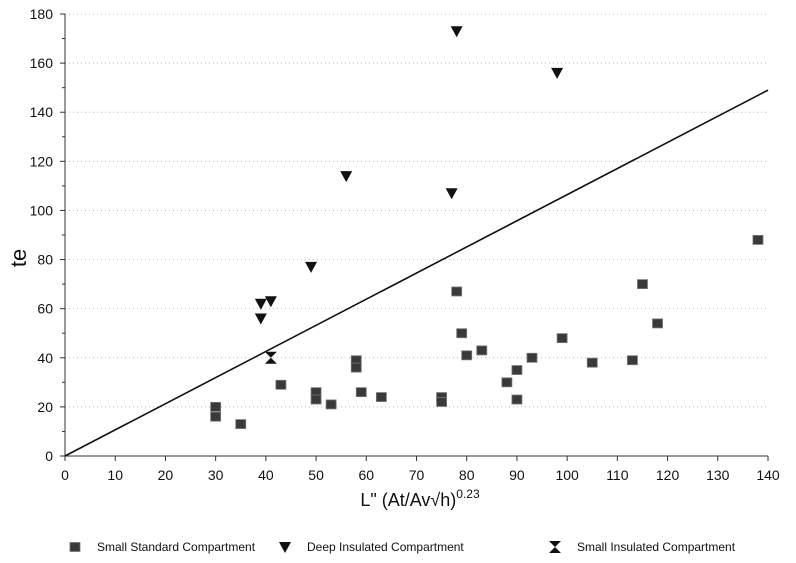 This screenshot has width=796, height=563. I want to click on x-tick-label: 60, so click(366, 475).